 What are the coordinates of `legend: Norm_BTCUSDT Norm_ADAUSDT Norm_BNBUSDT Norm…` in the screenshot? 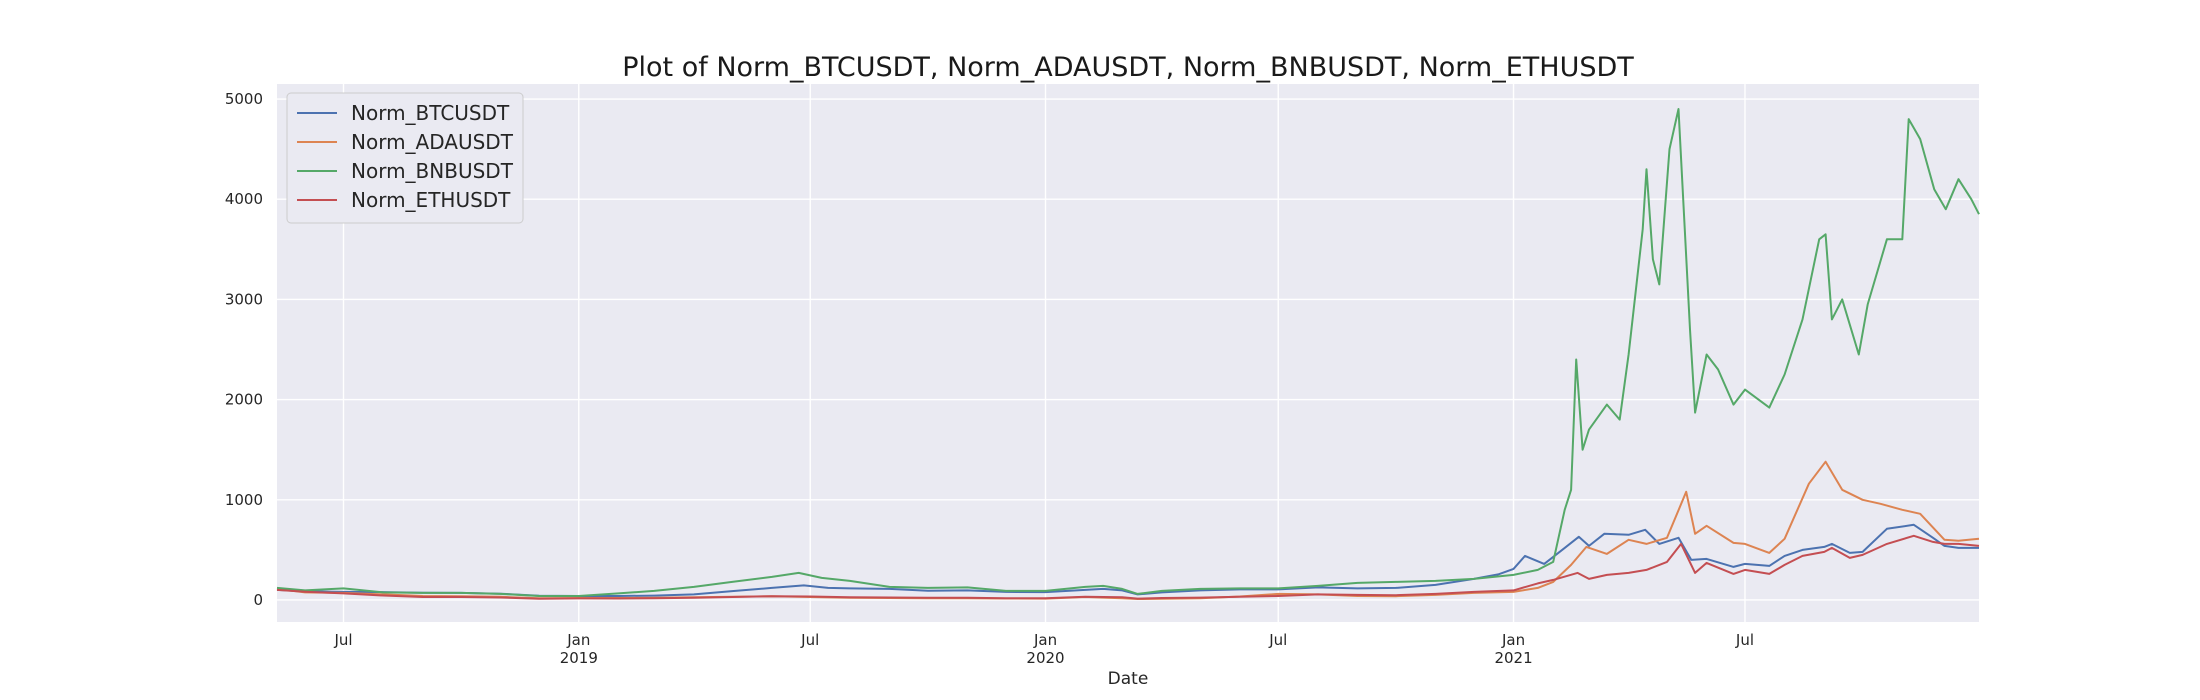 It's located at (405, 158).